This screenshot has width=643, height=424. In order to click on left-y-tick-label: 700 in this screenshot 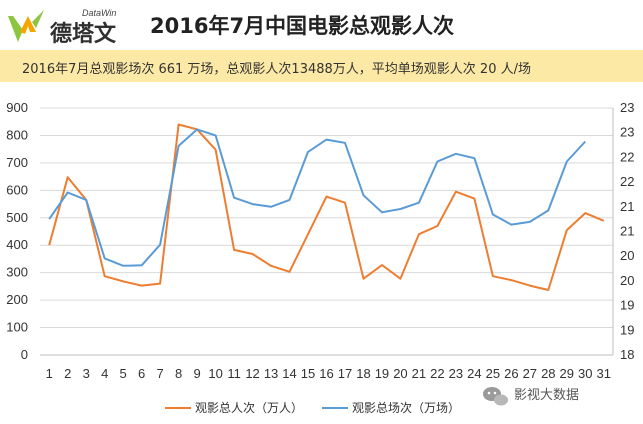, I will do `click(17, 162)`.